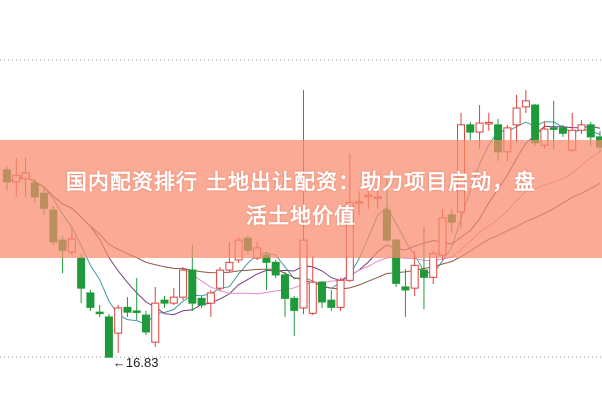 This screenshot has height=401, width=602. What do you see at coordinates (301, 182) in the screenshot?
I see `headline-line-1: 国内配资排行 土地出让配资：助力项目启动，盘` at bounding box center [301, 182].